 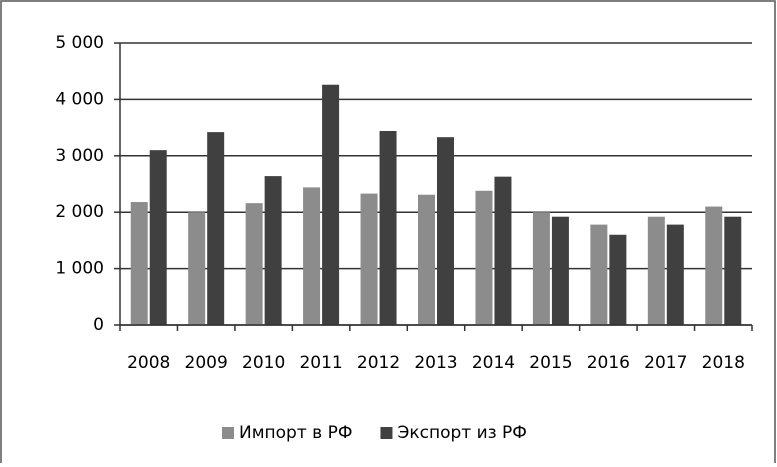 What do you see at coordinates (295, 433) in the screenshot?
I see `legend-label: Импорт в РФ` at bounding box center [295, 433].